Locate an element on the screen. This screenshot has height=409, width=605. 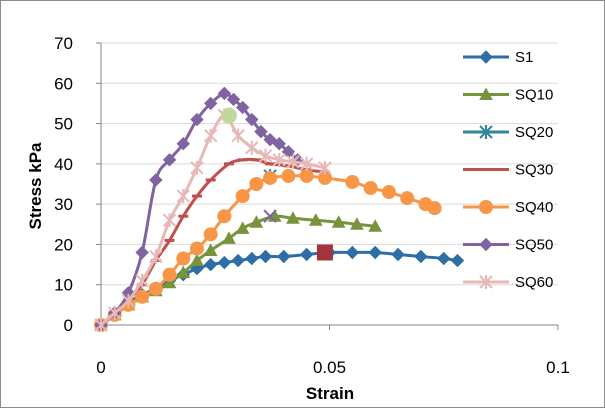
y-tick-label: 60 is located at coordinates (63, 83).